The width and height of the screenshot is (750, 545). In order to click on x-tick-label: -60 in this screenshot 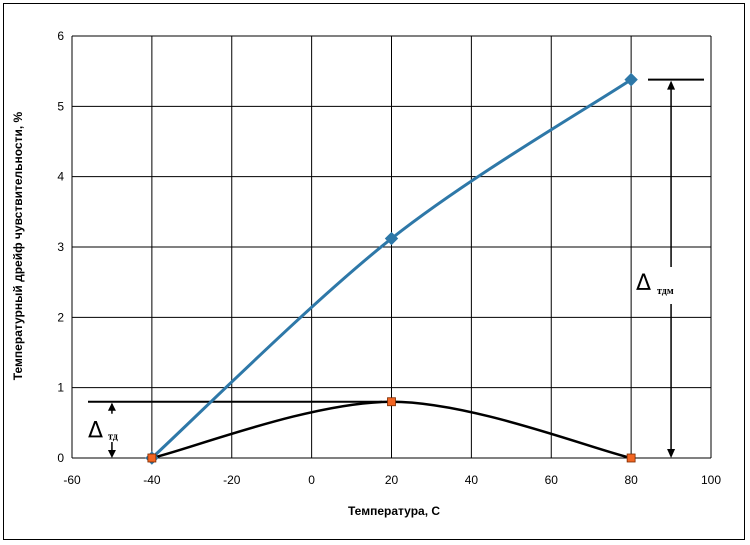, I will do `click(72, 480)`.